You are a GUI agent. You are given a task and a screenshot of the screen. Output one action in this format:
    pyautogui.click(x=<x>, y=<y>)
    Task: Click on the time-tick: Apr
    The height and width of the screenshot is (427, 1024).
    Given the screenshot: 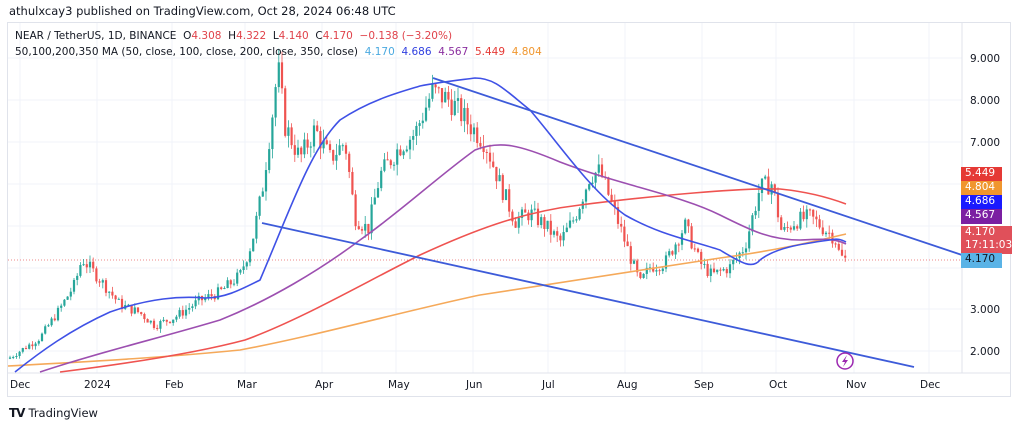 What is the action you would take?
    pyautogui.click(x=324, y=385)
    